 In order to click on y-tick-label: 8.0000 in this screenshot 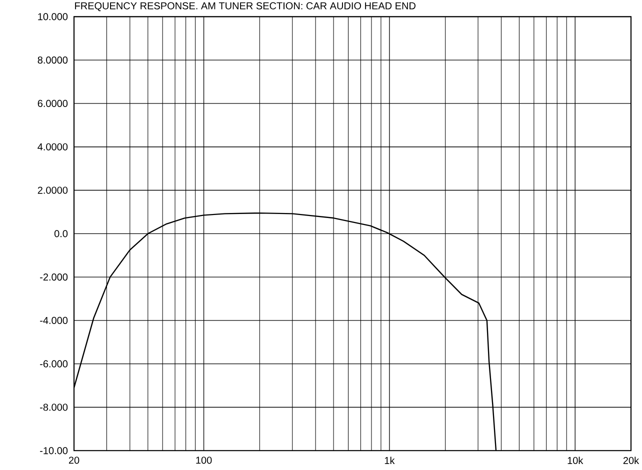, I will do `click(53, 60)`.